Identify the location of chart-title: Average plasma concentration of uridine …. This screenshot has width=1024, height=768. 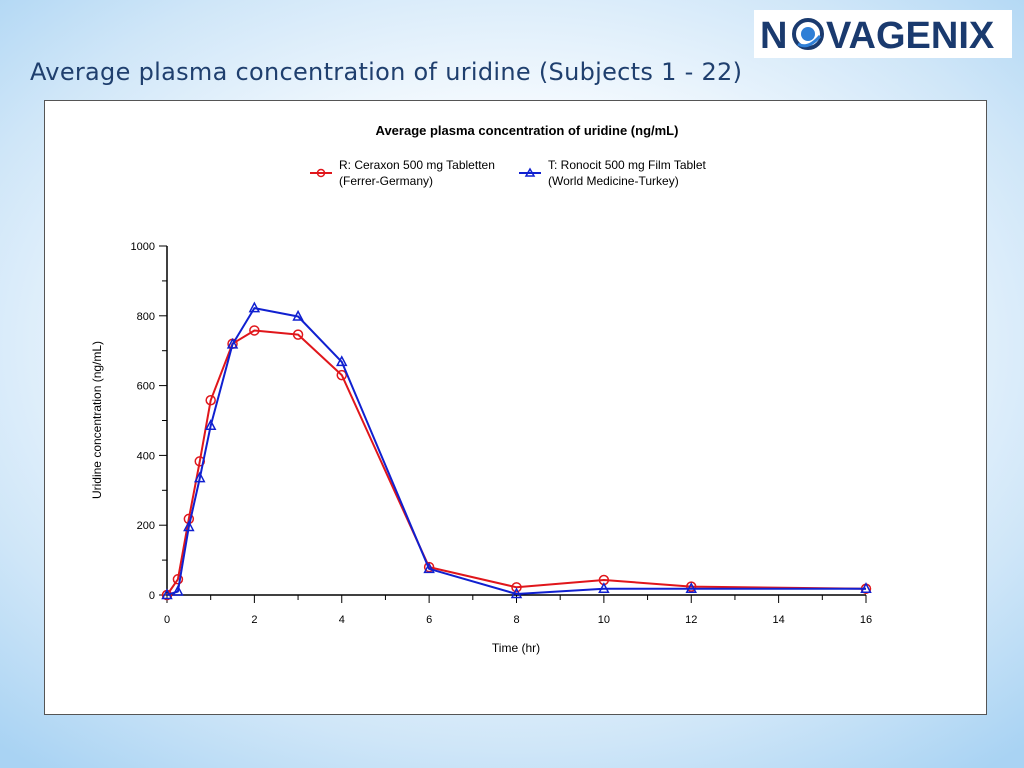
(527, 130).